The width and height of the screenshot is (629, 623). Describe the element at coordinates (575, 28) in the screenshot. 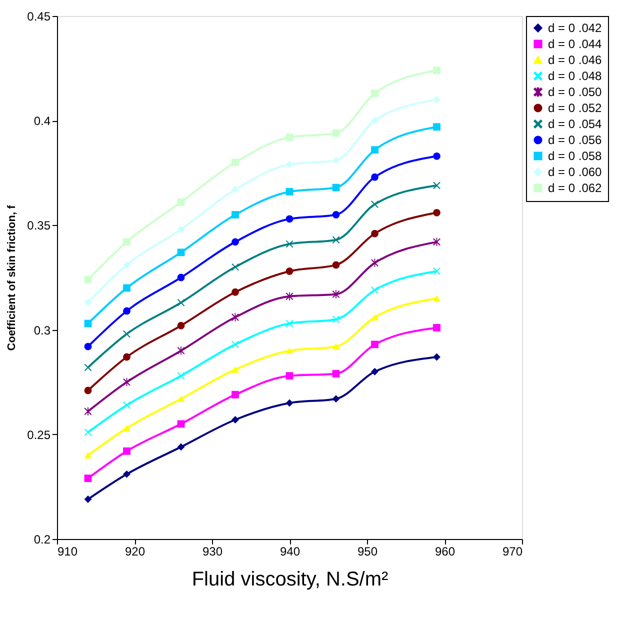

I see `legend-label: d = 0 .042` at that location.